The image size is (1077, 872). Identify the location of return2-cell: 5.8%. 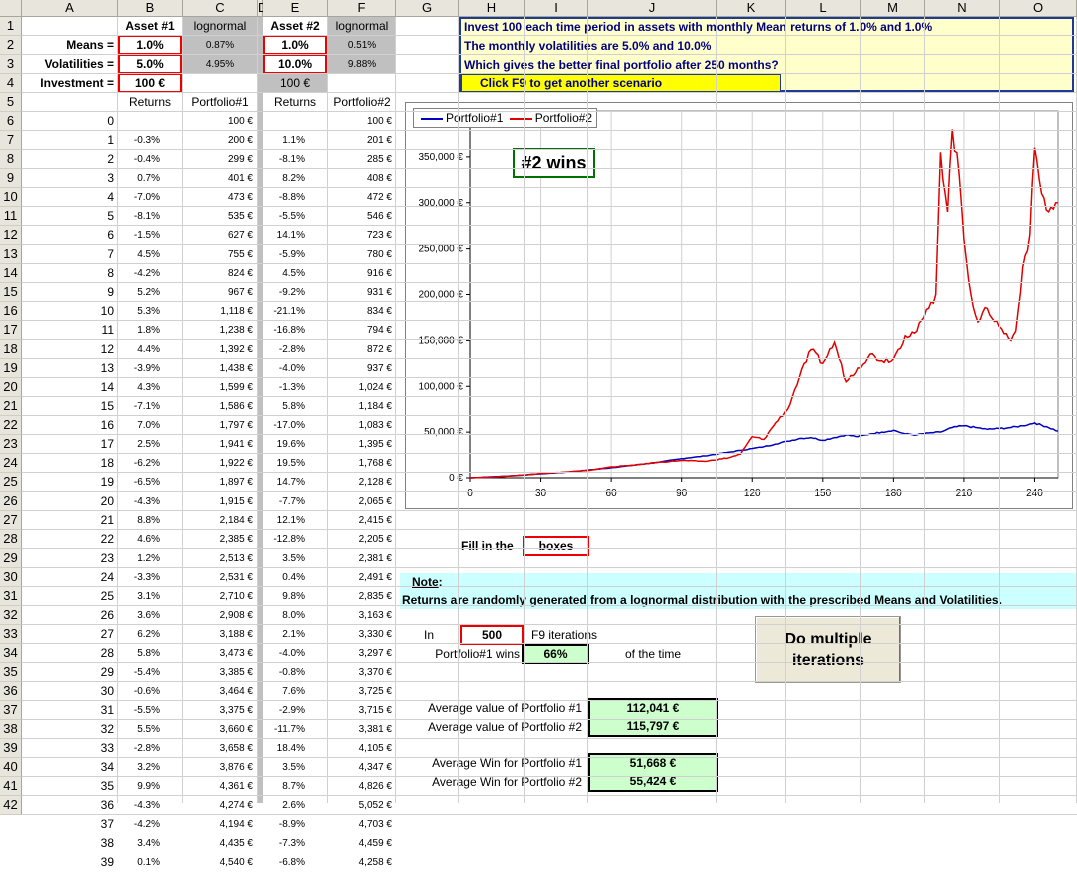
(293, 406).